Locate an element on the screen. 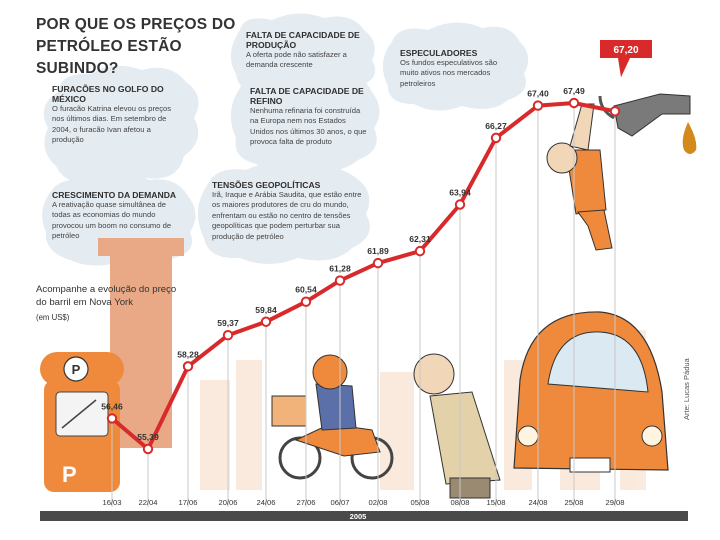  note-especuladores-head: ESPECULADORES is located at coordinates (439, 53).